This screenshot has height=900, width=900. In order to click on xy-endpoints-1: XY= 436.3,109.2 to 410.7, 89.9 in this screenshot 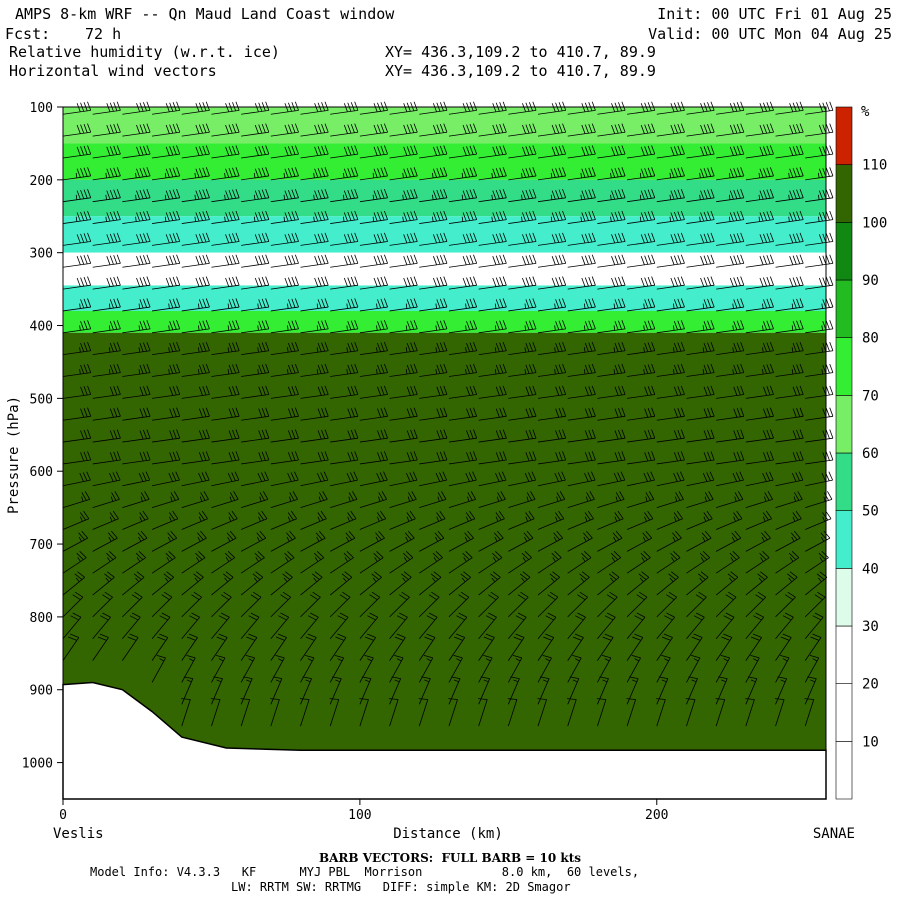, I will do `click(520, 52)`.